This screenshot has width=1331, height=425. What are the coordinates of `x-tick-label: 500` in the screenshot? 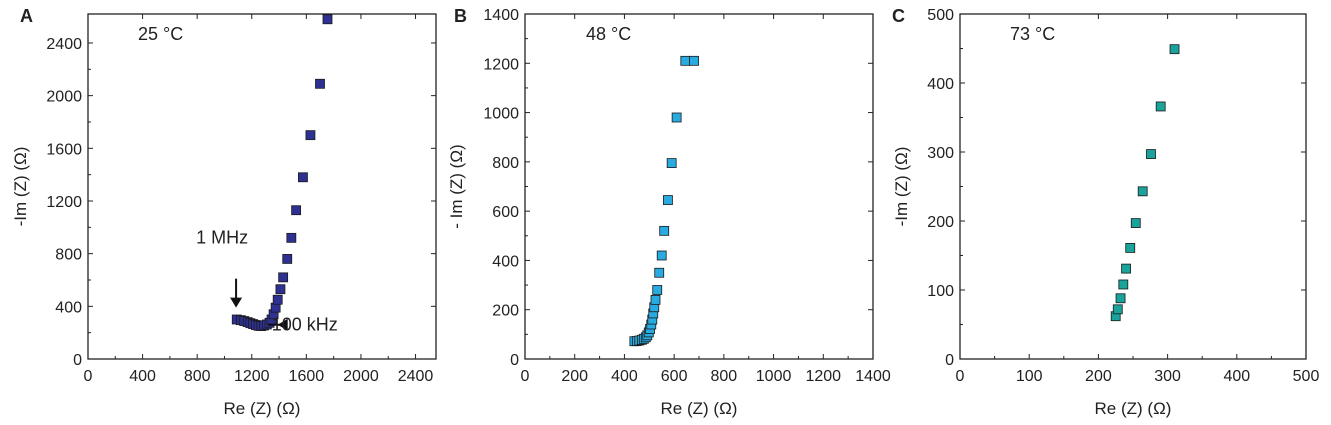 It's located at (1306, 376).